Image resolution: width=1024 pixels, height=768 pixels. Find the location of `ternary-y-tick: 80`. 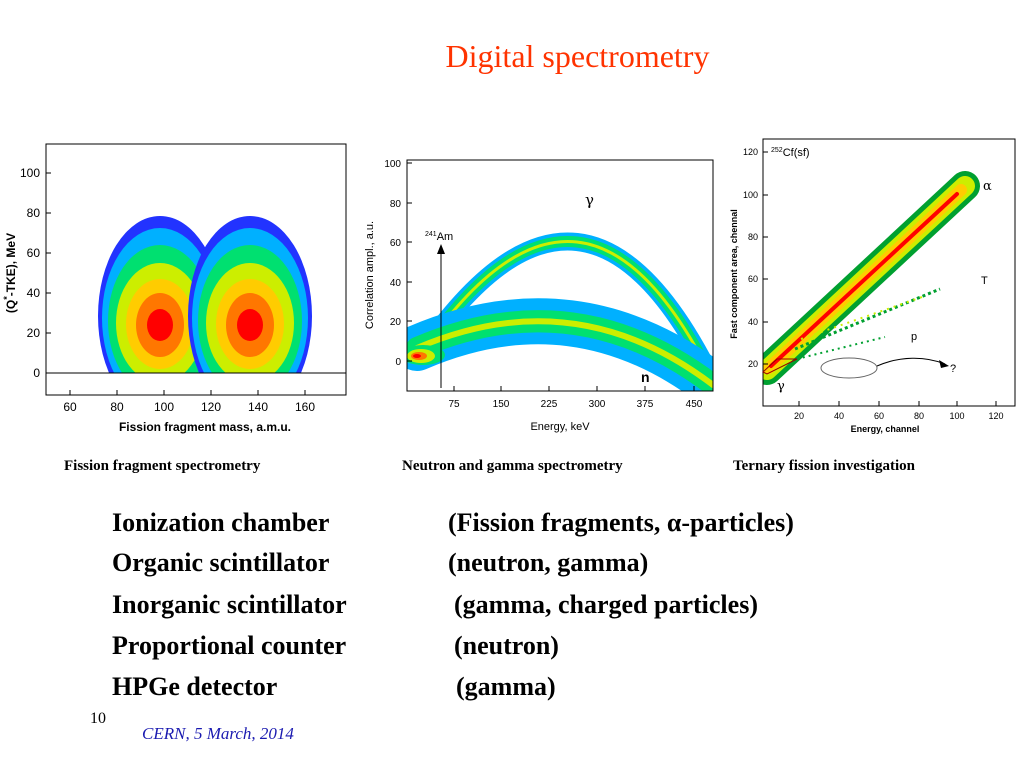

ternary-y-tick: 80 is located at coordinates (753, 237).